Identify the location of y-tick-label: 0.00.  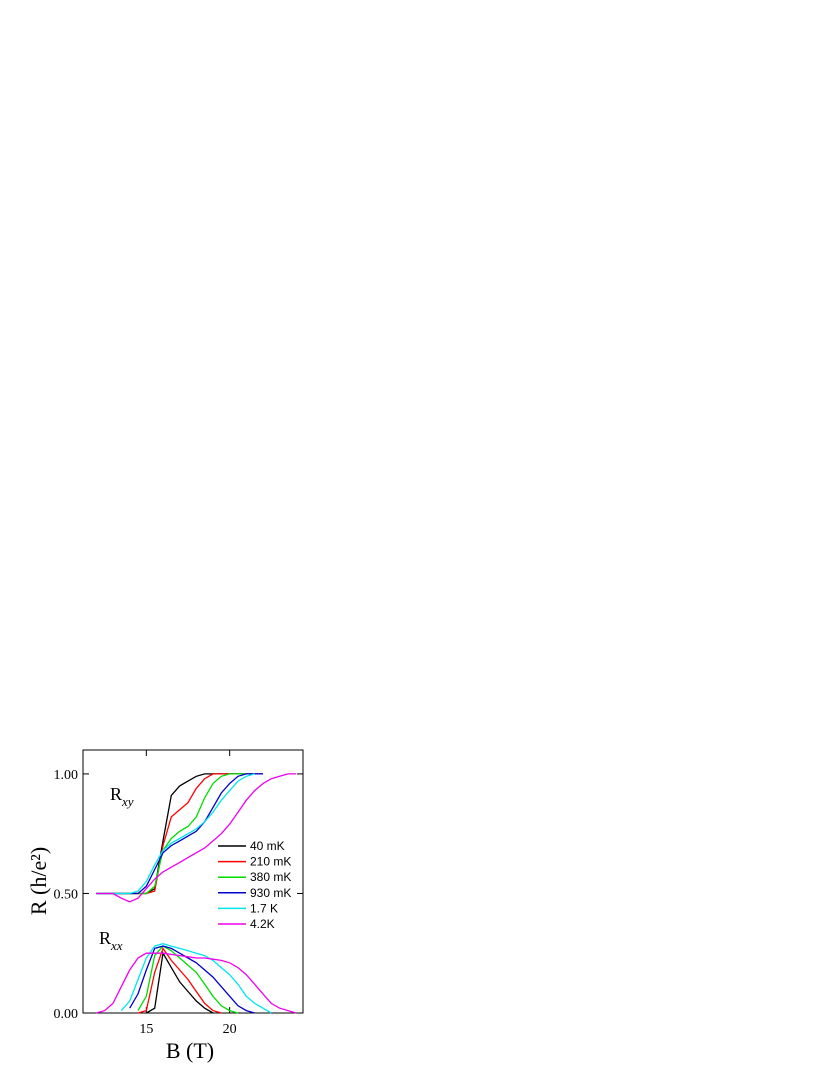
(66, 1014).